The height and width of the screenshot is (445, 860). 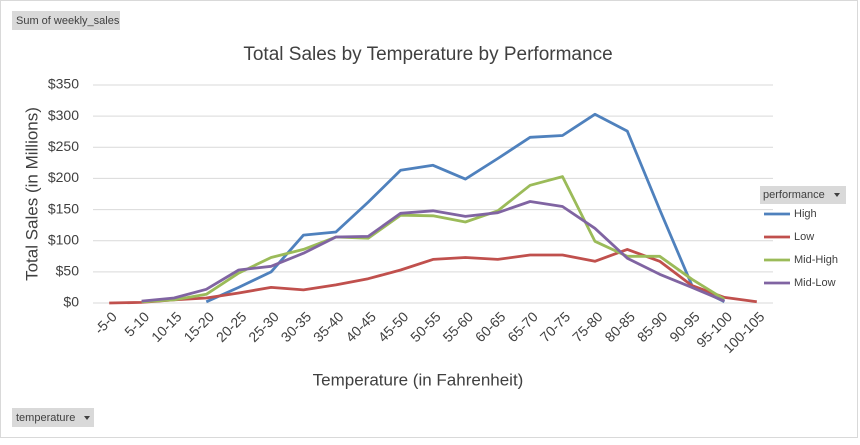 I want to click on y-axis-title: Total Sales (in Millions), so click(x=31, y=194).